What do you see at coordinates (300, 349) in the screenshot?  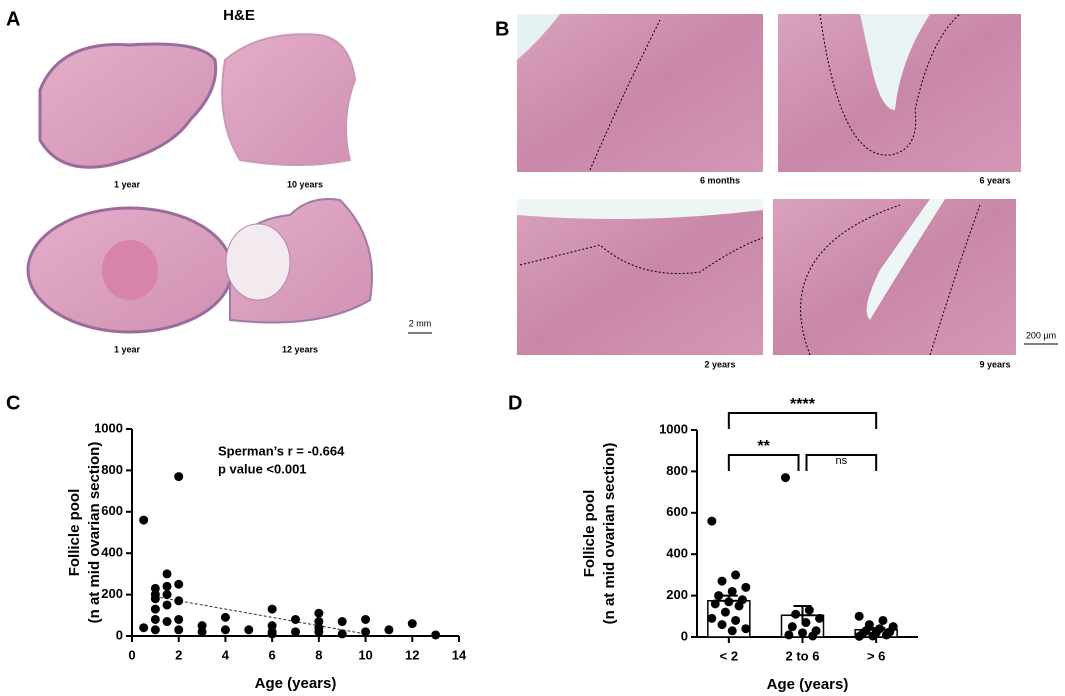 I see `caption: 12 years` at bounding box center [300, 349].